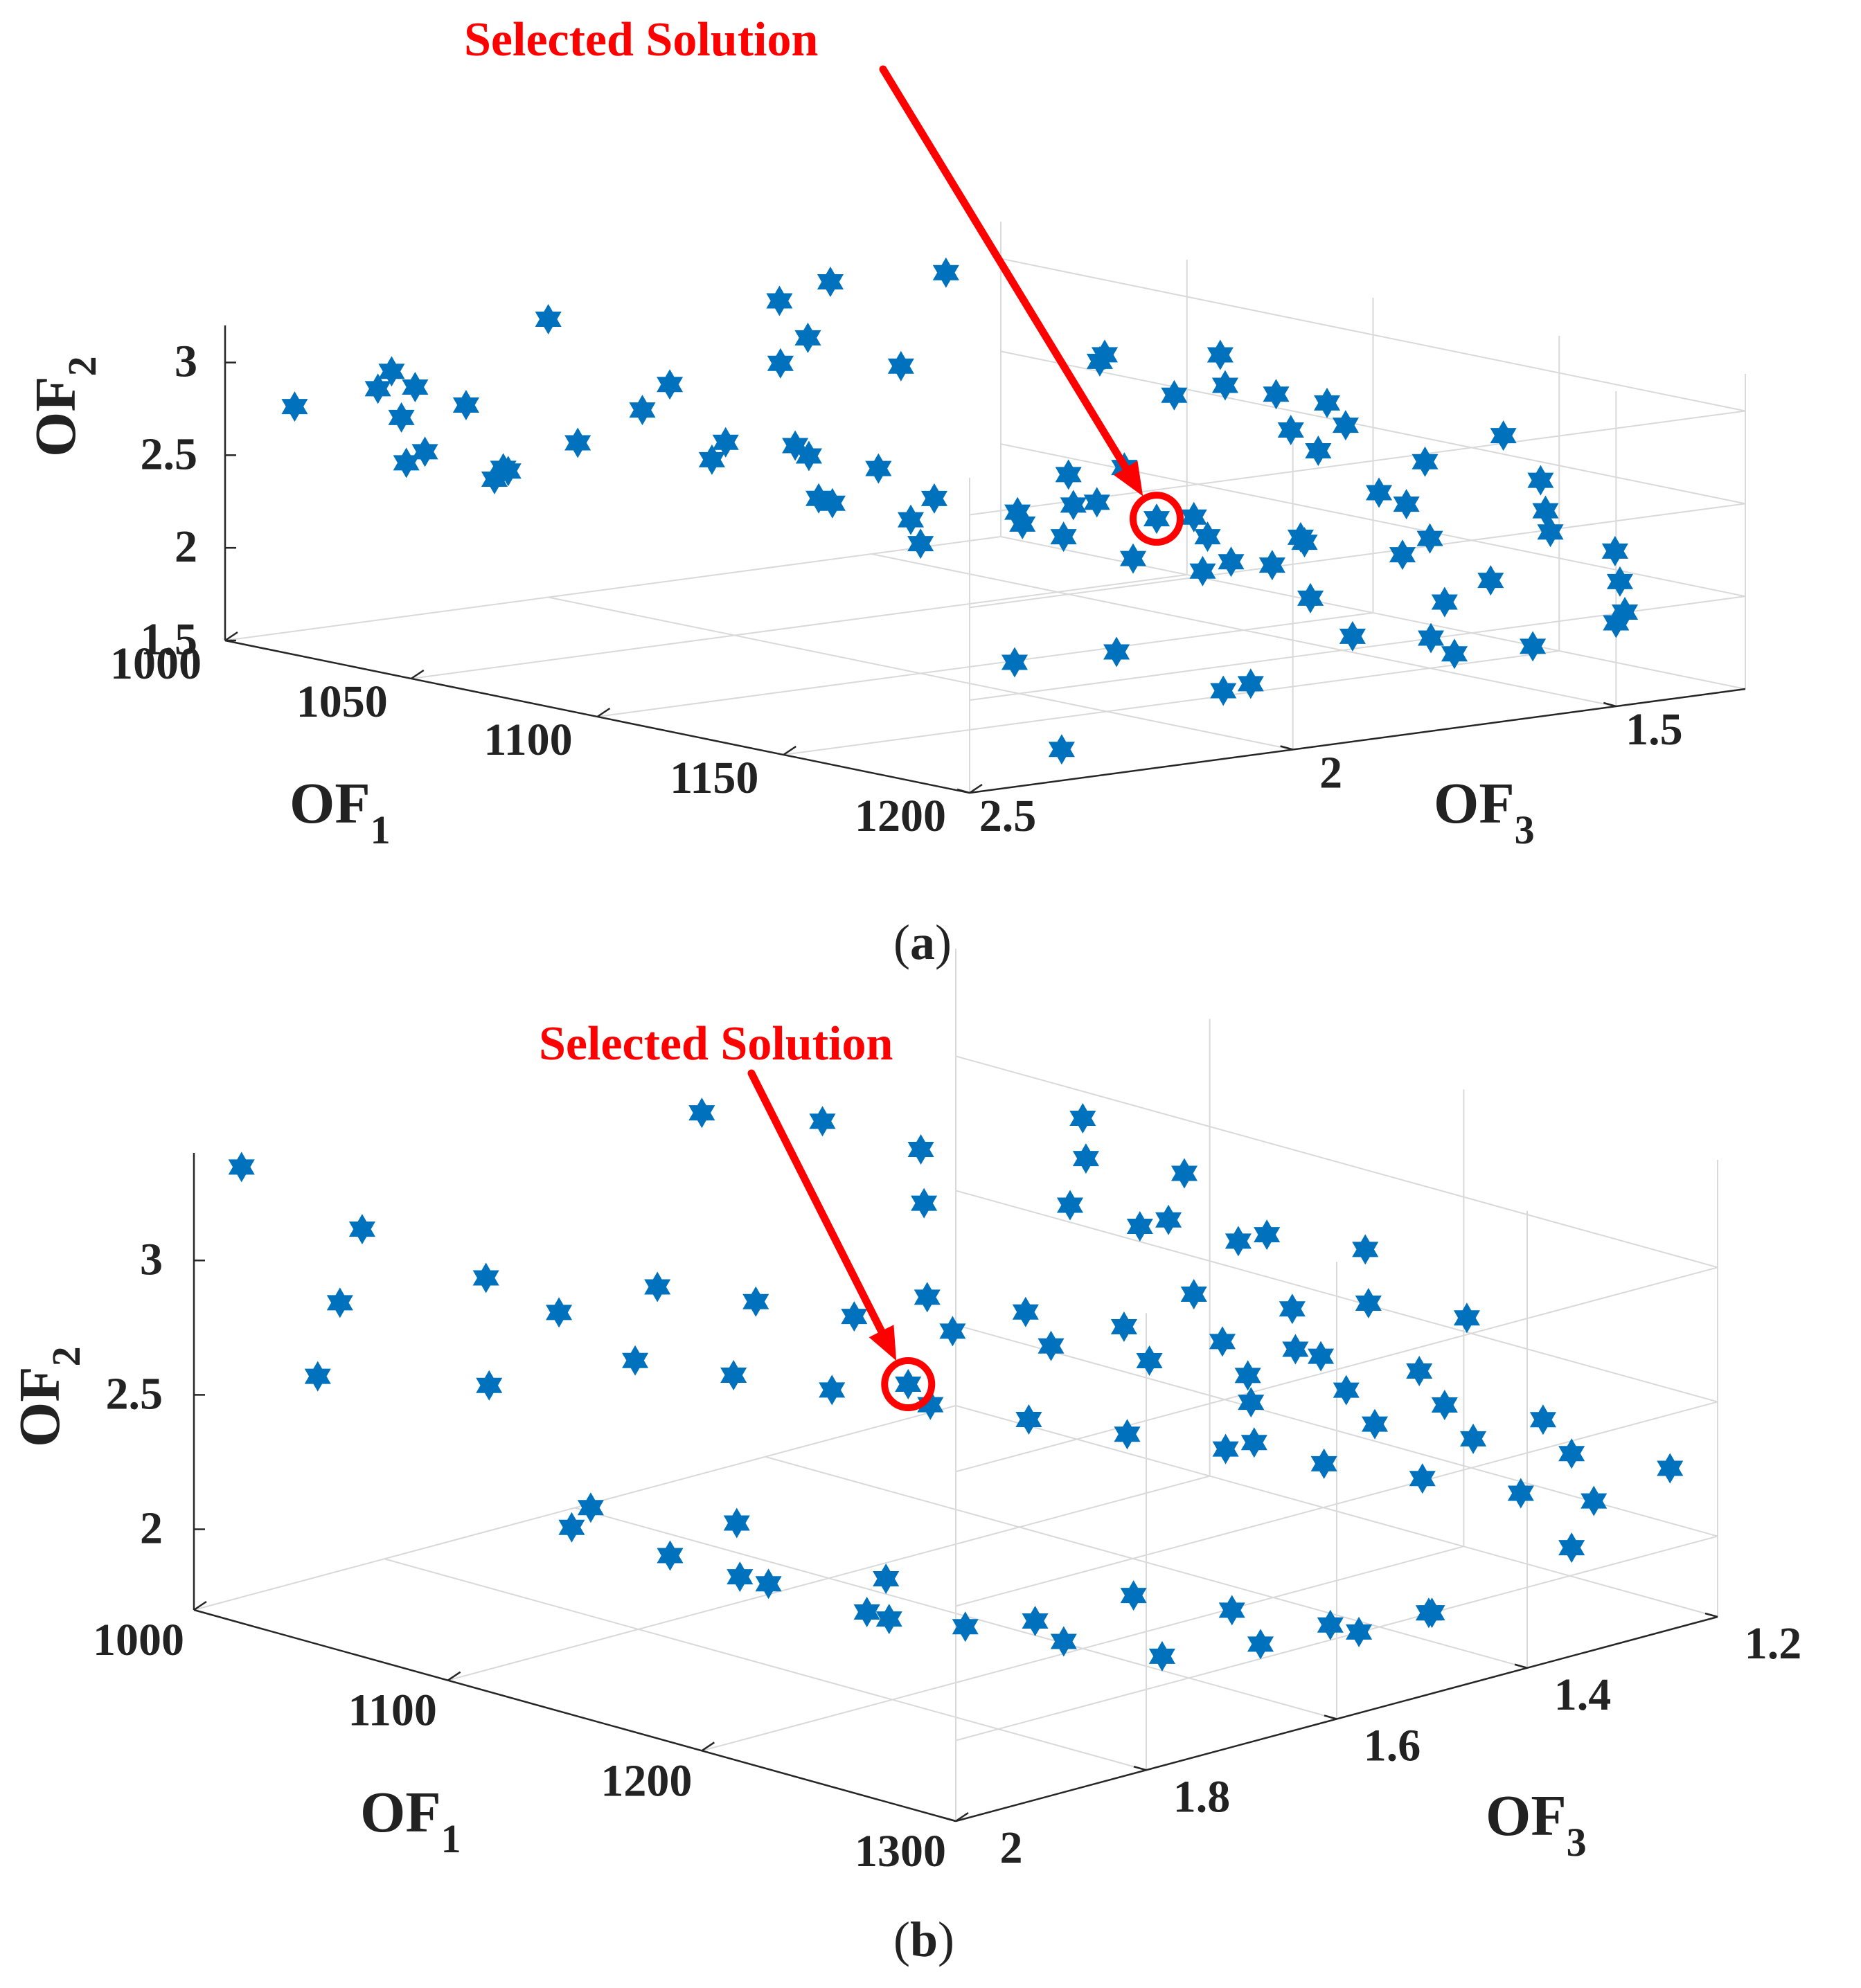  What do you see at coordinates (151, 1528) in the screenshot?
I see `z-tick-label: 2` at bounding box center [151, 1528].